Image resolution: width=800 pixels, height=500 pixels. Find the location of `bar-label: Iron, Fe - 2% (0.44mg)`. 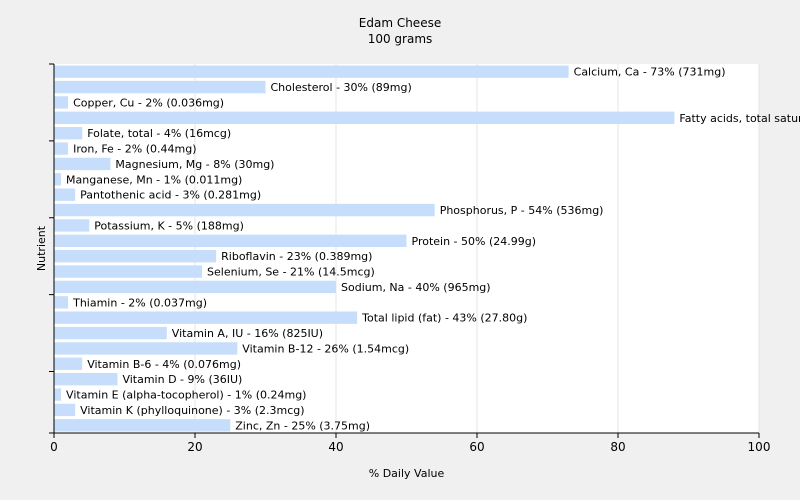

bar-label: Iron, Fe - 2% (0.44mg) is located at coordinates (134, 149).